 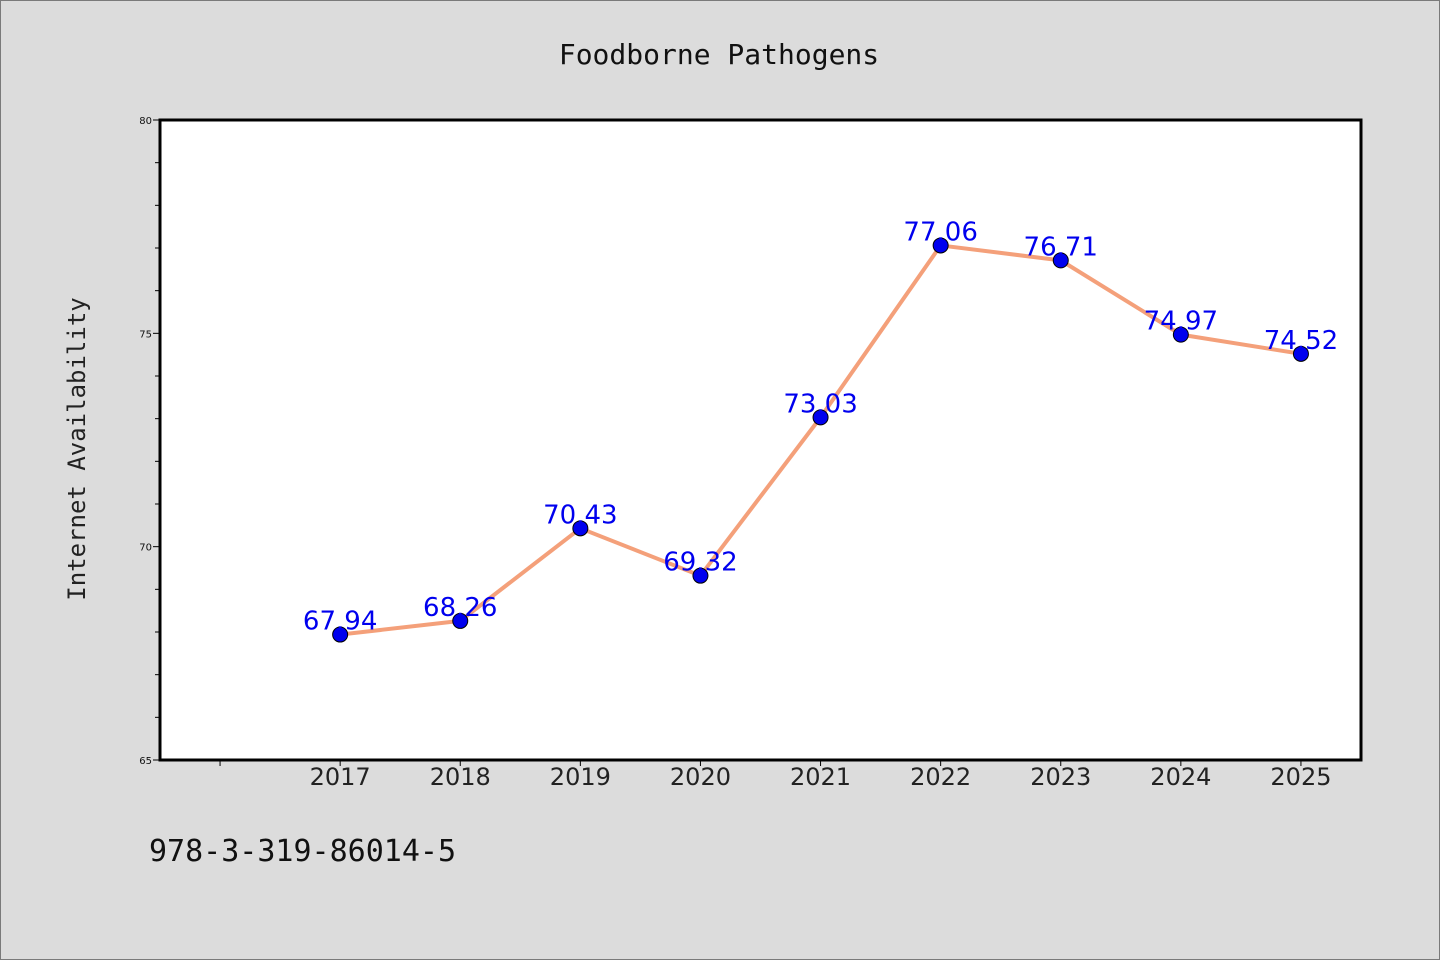 I want to click on x-tick-label: 2020, so click(x=700, y=777).